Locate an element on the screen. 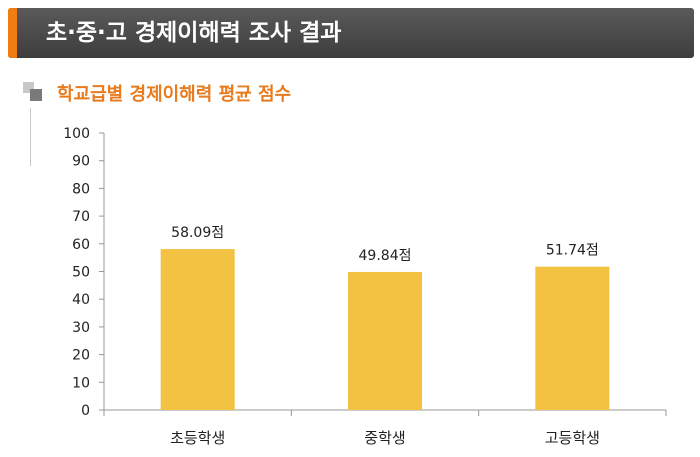 The width and height of the screenshot is (700, 457). y-tick-label: 70 is located at coordinates (81, 217).